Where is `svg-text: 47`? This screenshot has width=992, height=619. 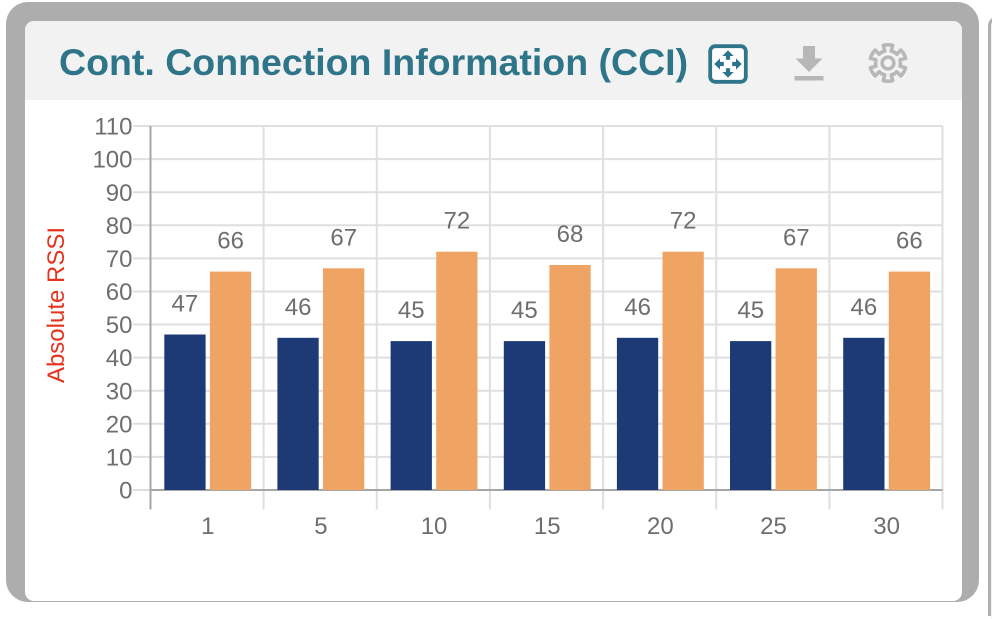 svg-text: 47 is located at coordinates (185, 304).